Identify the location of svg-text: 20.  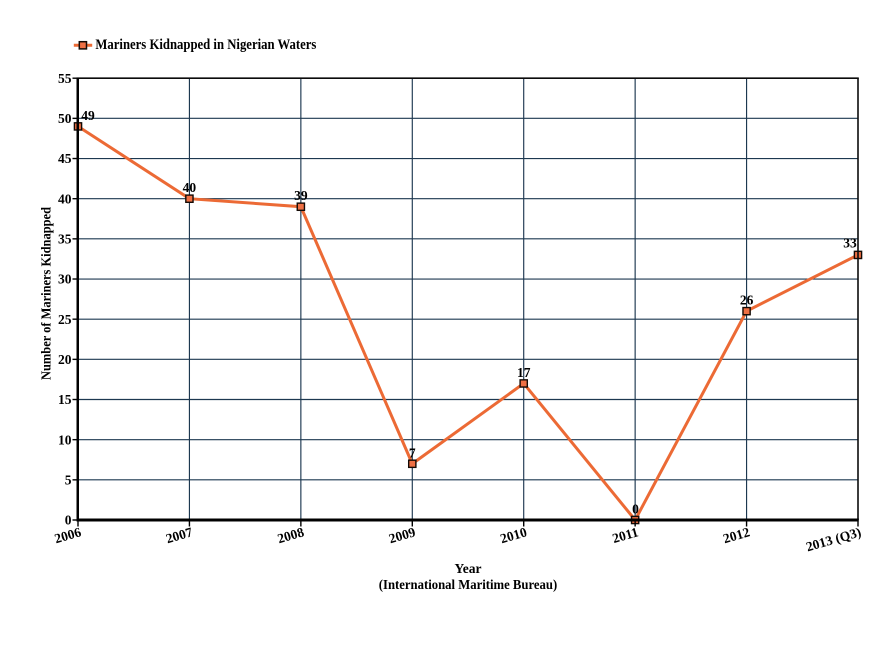
(65, 359).